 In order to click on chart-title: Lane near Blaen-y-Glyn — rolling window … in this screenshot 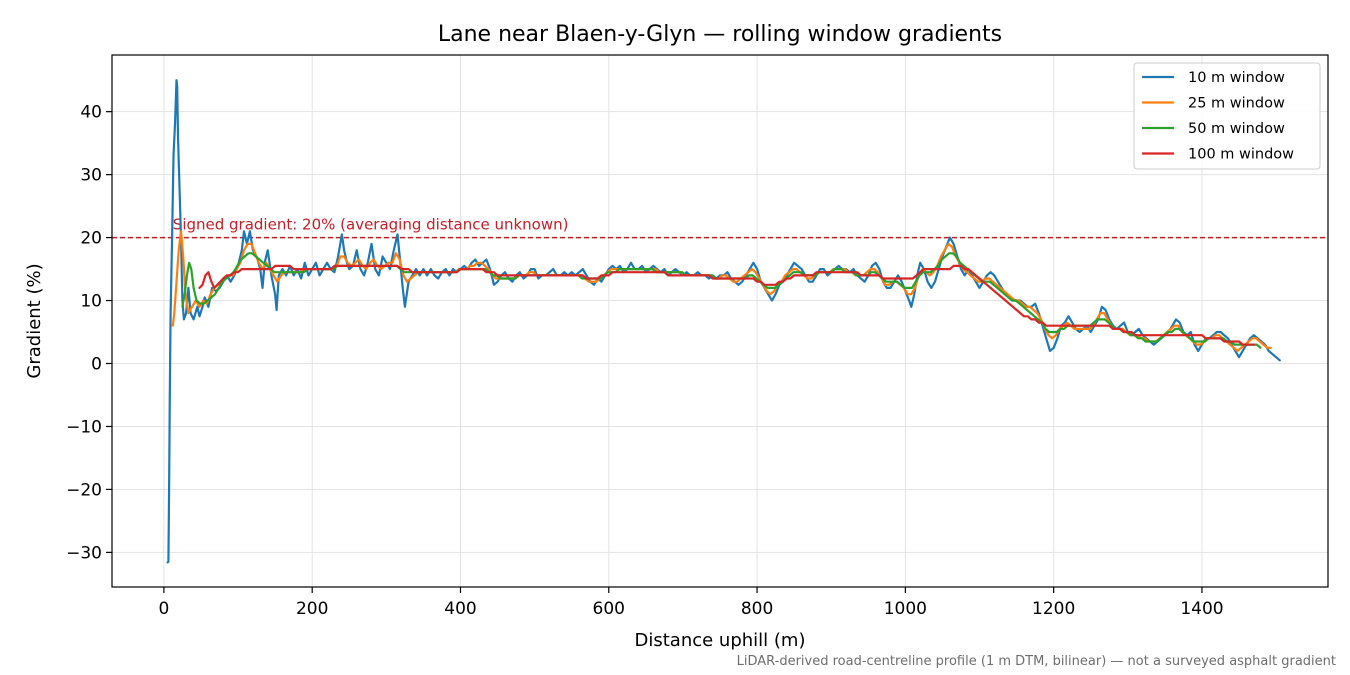, I will do `click(720, 34)`.